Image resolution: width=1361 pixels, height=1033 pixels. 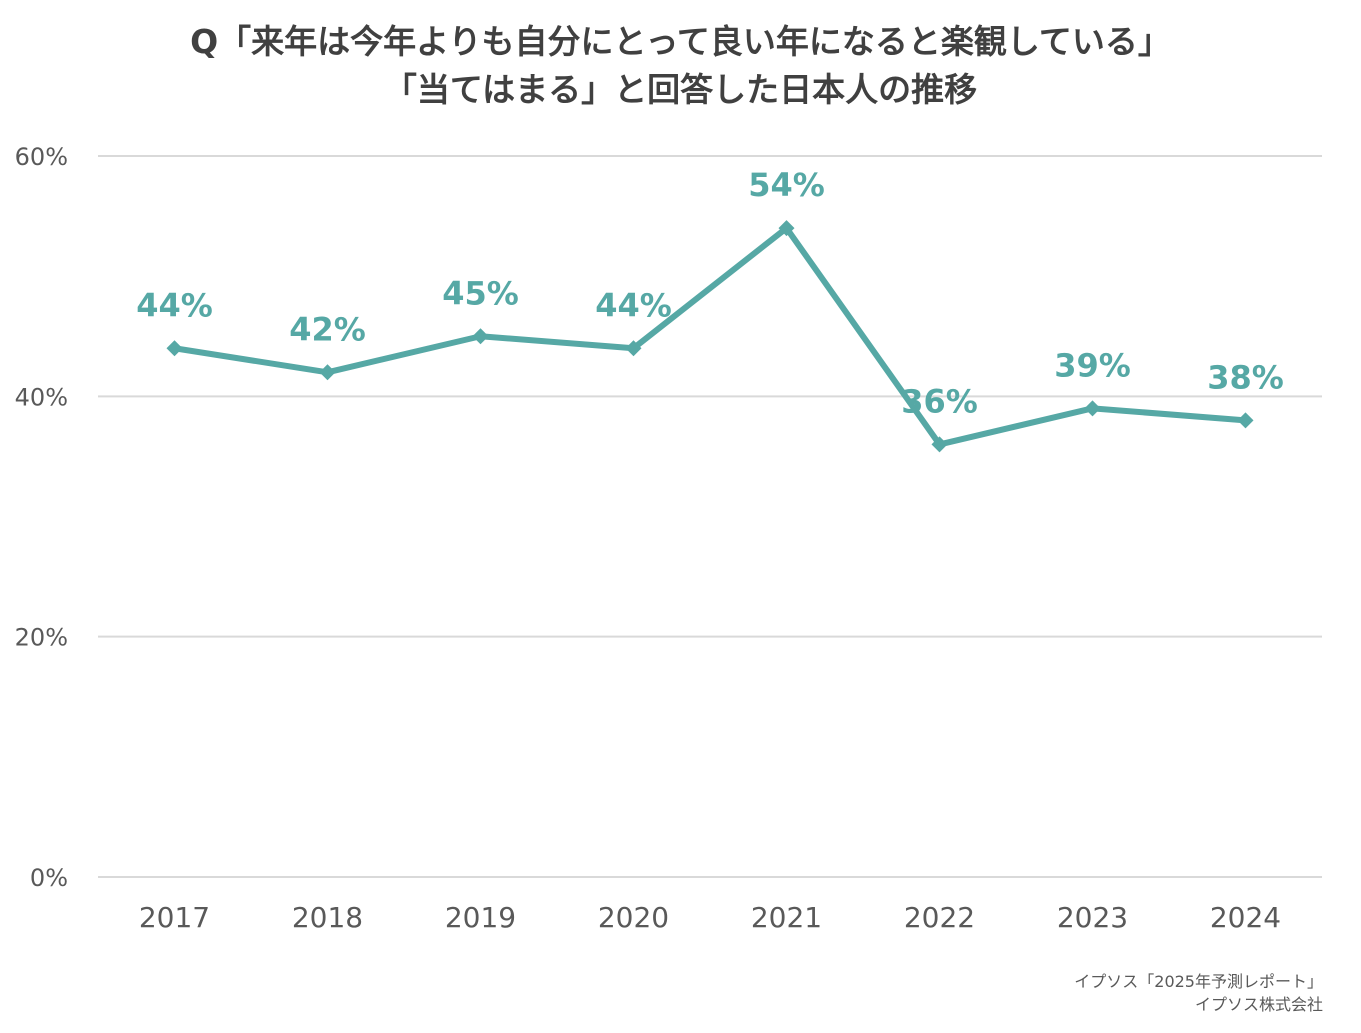 I want to click on data-label: 36%, so click(x=939, y=401).